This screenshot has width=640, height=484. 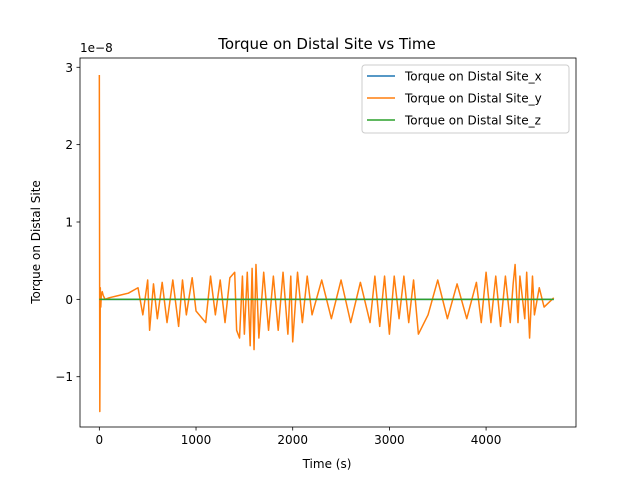 What do you see at coordinates (196, 440) in the screenshot?
I see `x-tick-label: 1000` at bounding box center [196, 440].